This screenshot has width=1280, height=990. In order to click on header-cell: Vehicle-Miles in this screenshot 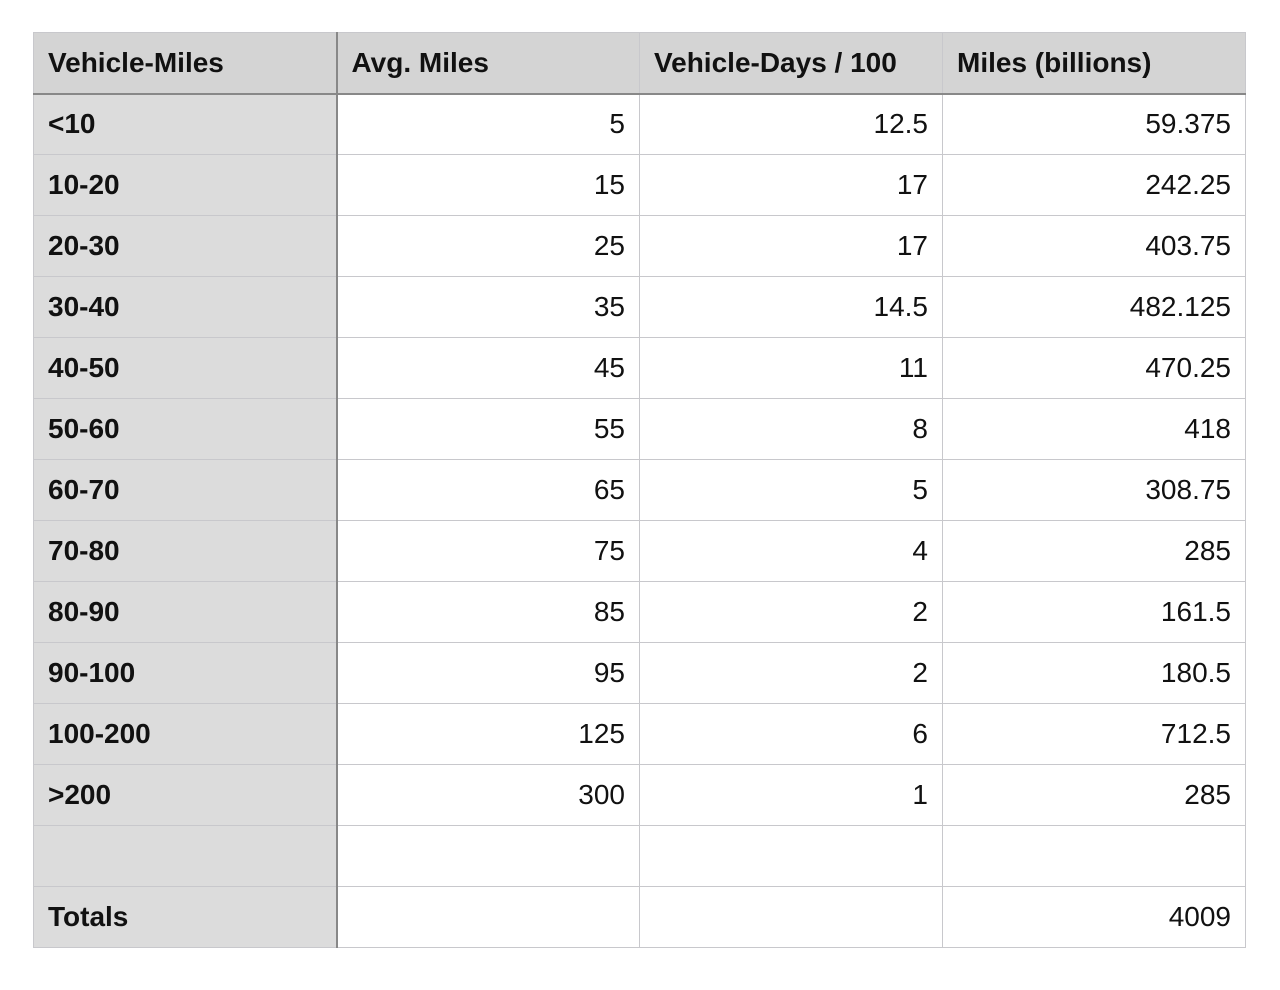, I will do `click(185, 63)`.